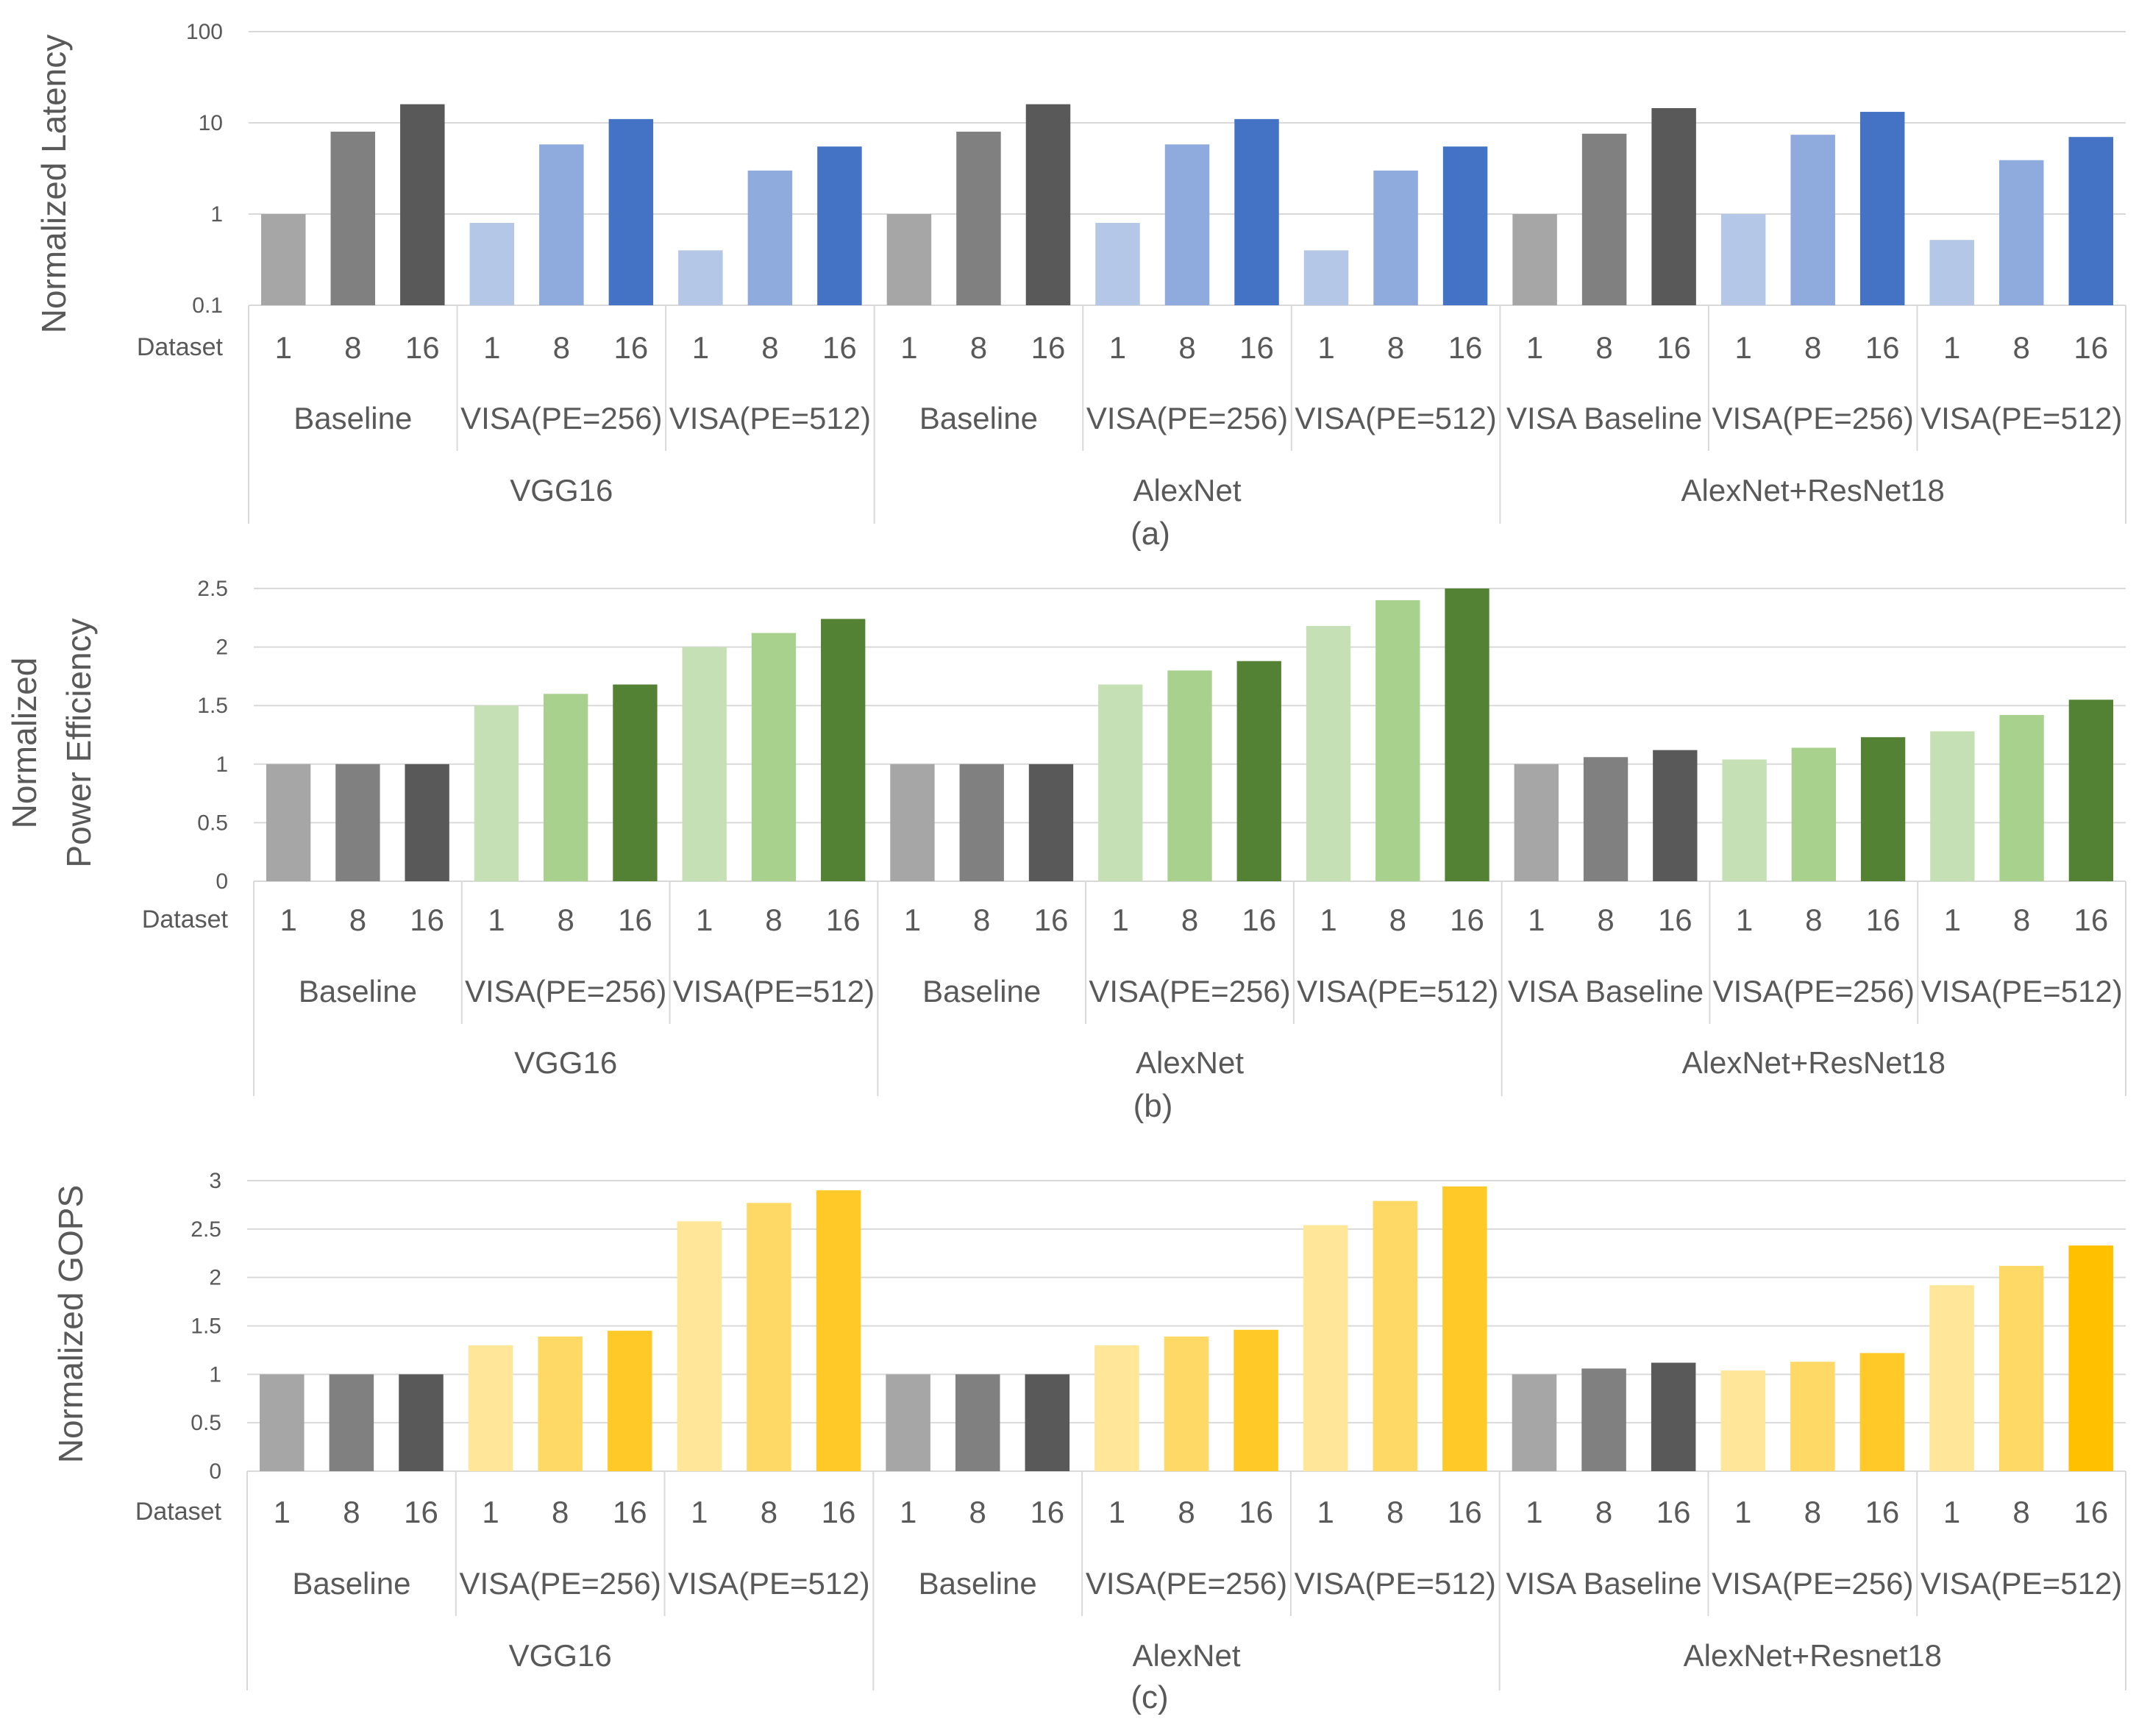 The width and height of the screenshot is (2150, 1736). I want to click on panel-caption: (a), so click(1150, 534).